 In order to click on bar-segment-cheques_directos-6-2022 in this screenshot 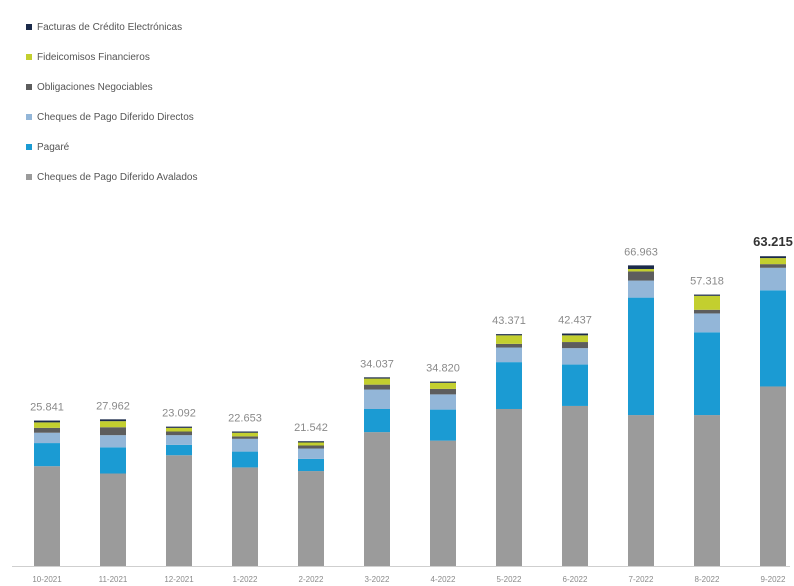, I will do `click(575, 356)`.